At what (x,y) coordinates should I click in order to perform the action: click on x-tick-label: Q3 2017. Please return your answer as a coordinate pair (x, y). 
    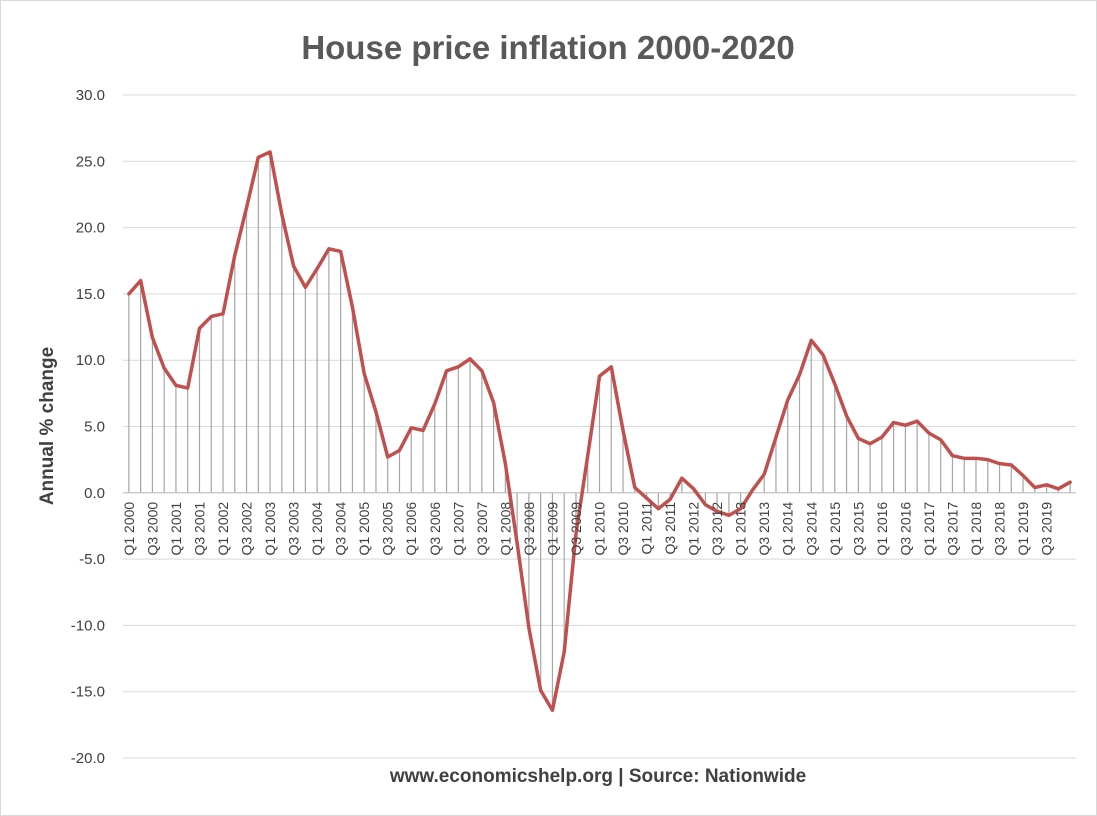
    Looking at the image, I should click on (952, 529).